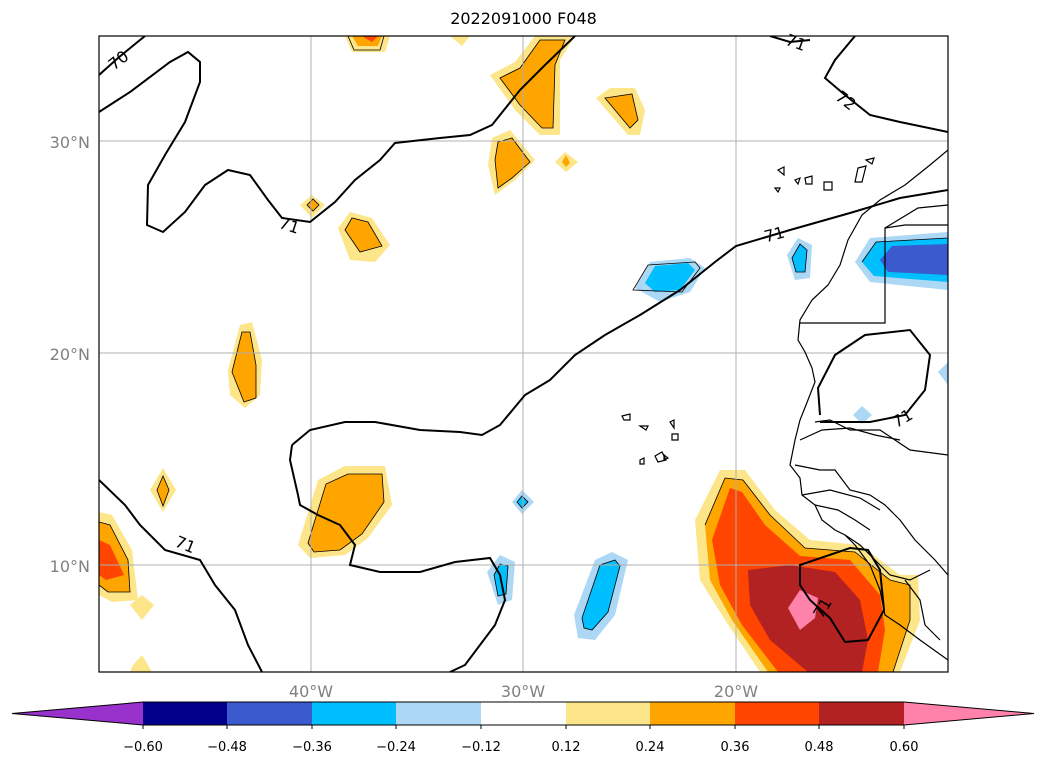 This screenshot has width=1047, height=765. I want to click on isoline-71-top, so click(790, 40).